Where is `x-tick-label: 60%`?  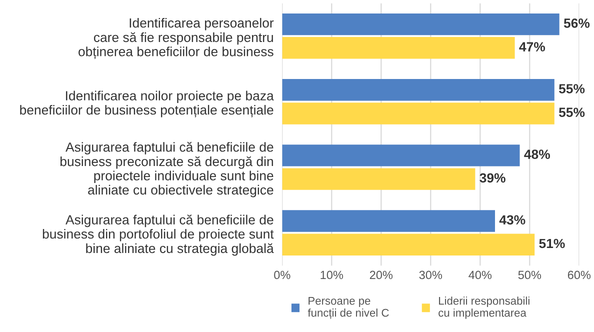
x-tick-label: 60% is located at coordinates (579, 275).